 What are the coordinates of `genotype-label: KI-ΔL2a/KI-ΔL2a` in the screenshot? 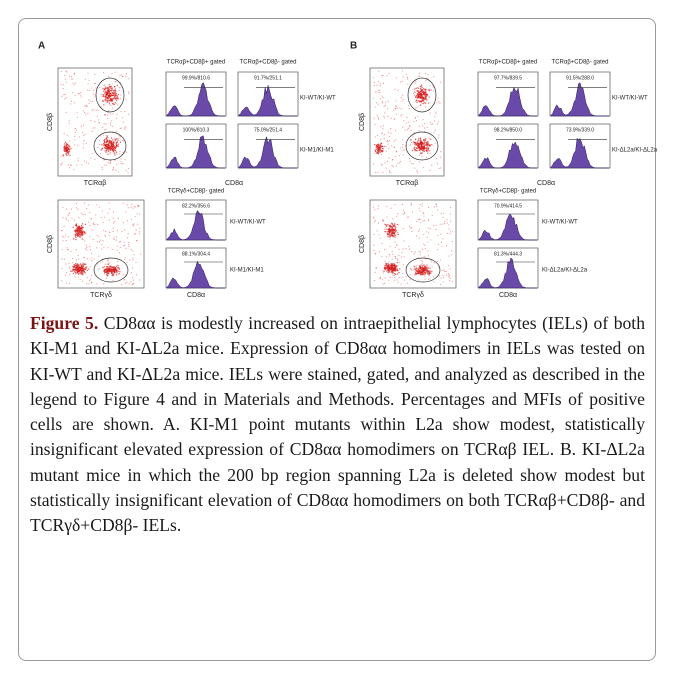 It's located at (565, 271).